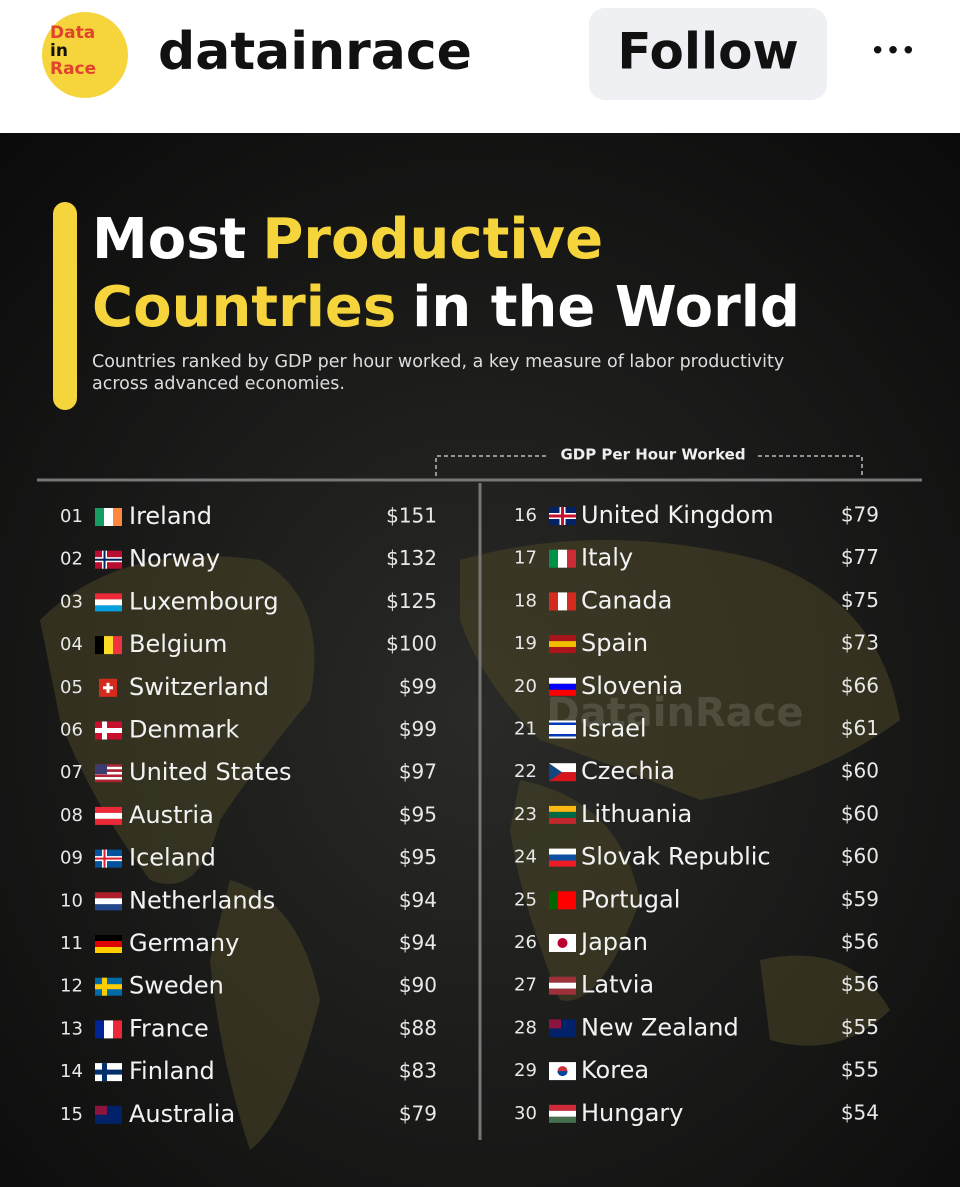 The width and height of the screenshot is (960, 1187). I want to click on rank: 01, so click(71, 516).